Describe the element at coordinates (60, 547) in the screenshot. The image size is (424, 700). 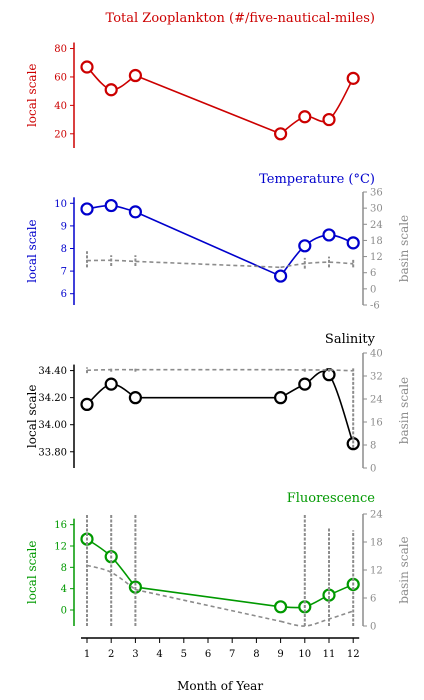
I see `left-tick-label: 12` at that location.